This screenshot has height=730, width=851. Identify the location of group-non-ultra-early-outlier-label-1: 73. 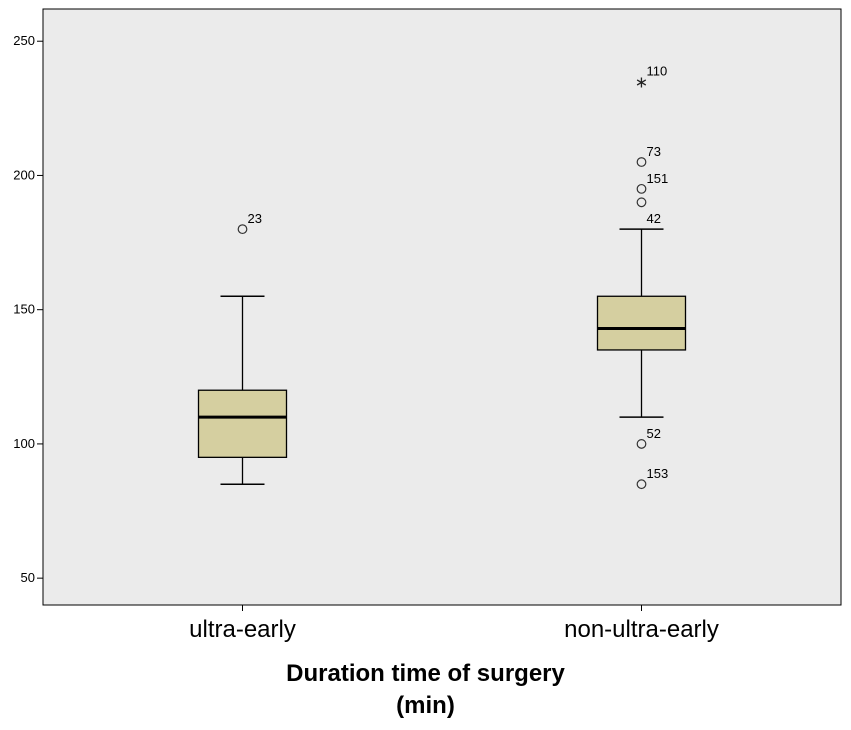
(654, 151).